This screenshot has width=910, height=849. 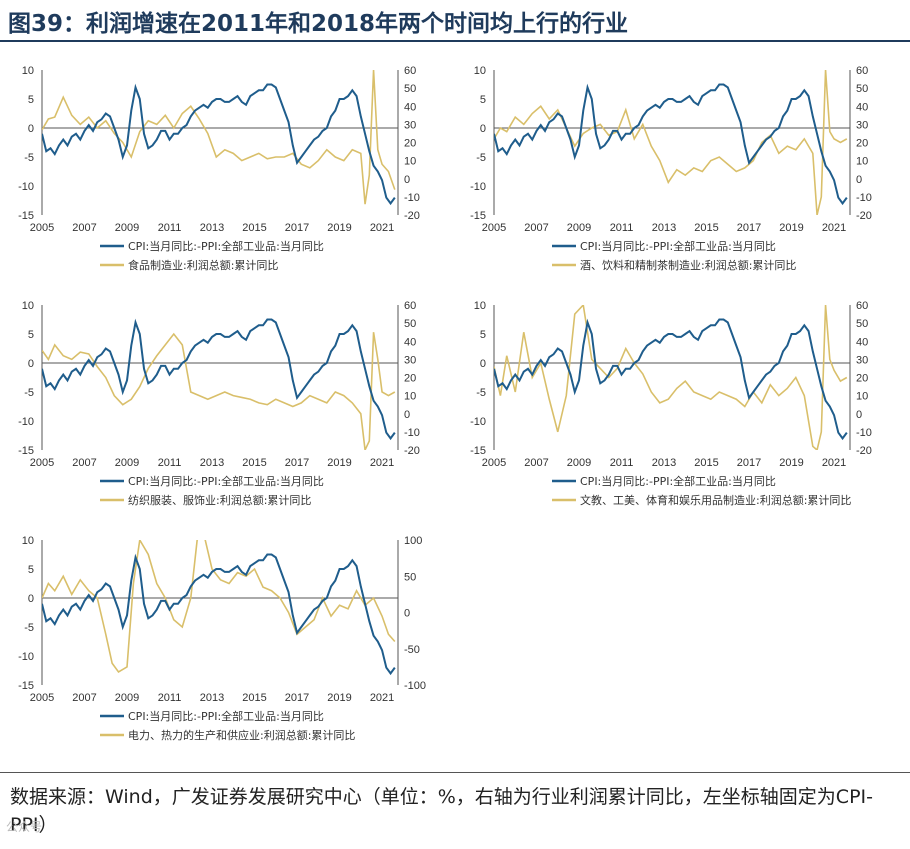 I want to click on y-right-tick-label: 100, so click(x=413, y=541).